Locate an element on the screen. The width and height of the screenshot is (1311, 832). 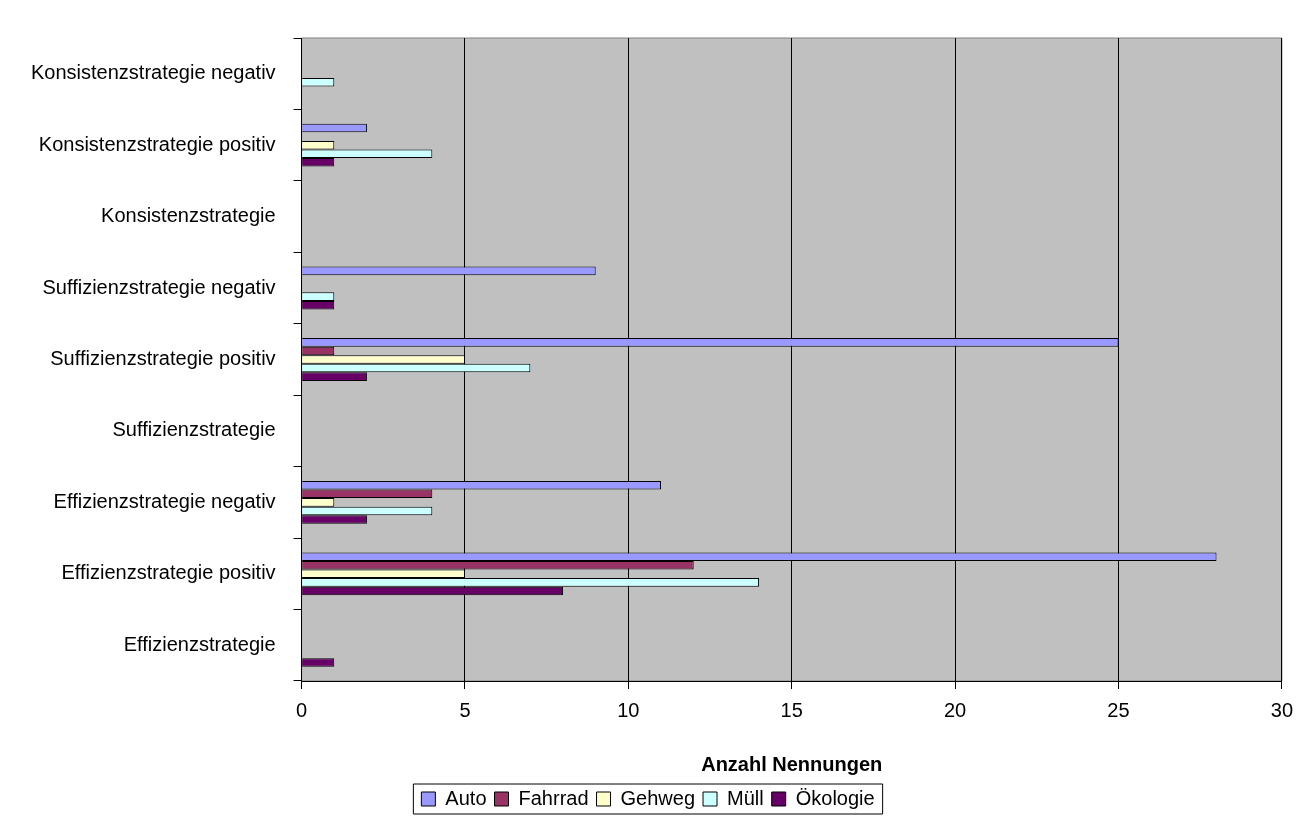
x-tick-label: 30 is located at coordinates (1281, 709).